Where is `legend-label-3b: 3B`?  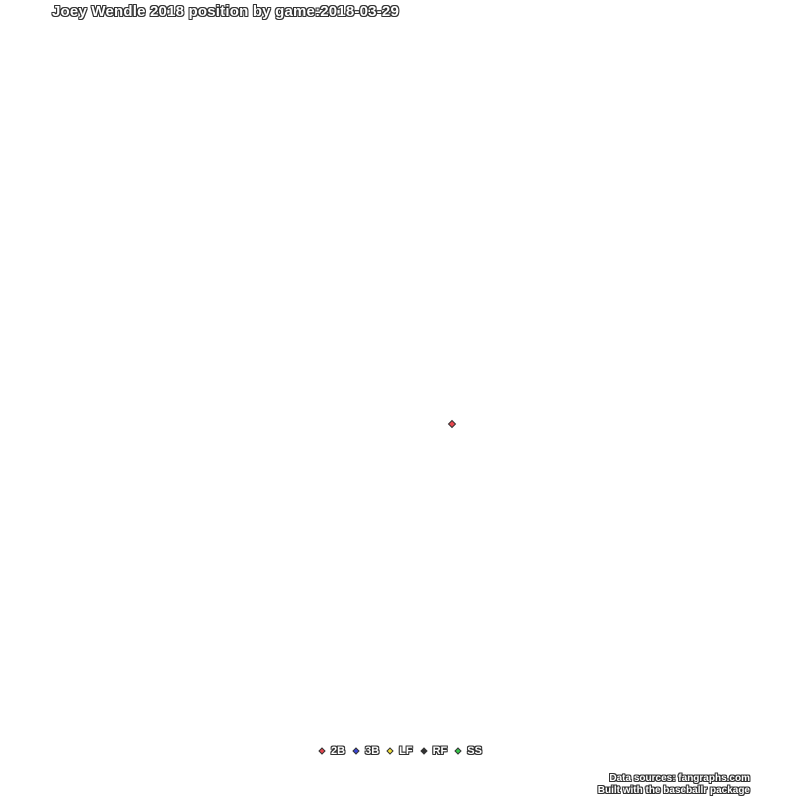 legend-label-3b: 3B is located at coordinates (372, 751).